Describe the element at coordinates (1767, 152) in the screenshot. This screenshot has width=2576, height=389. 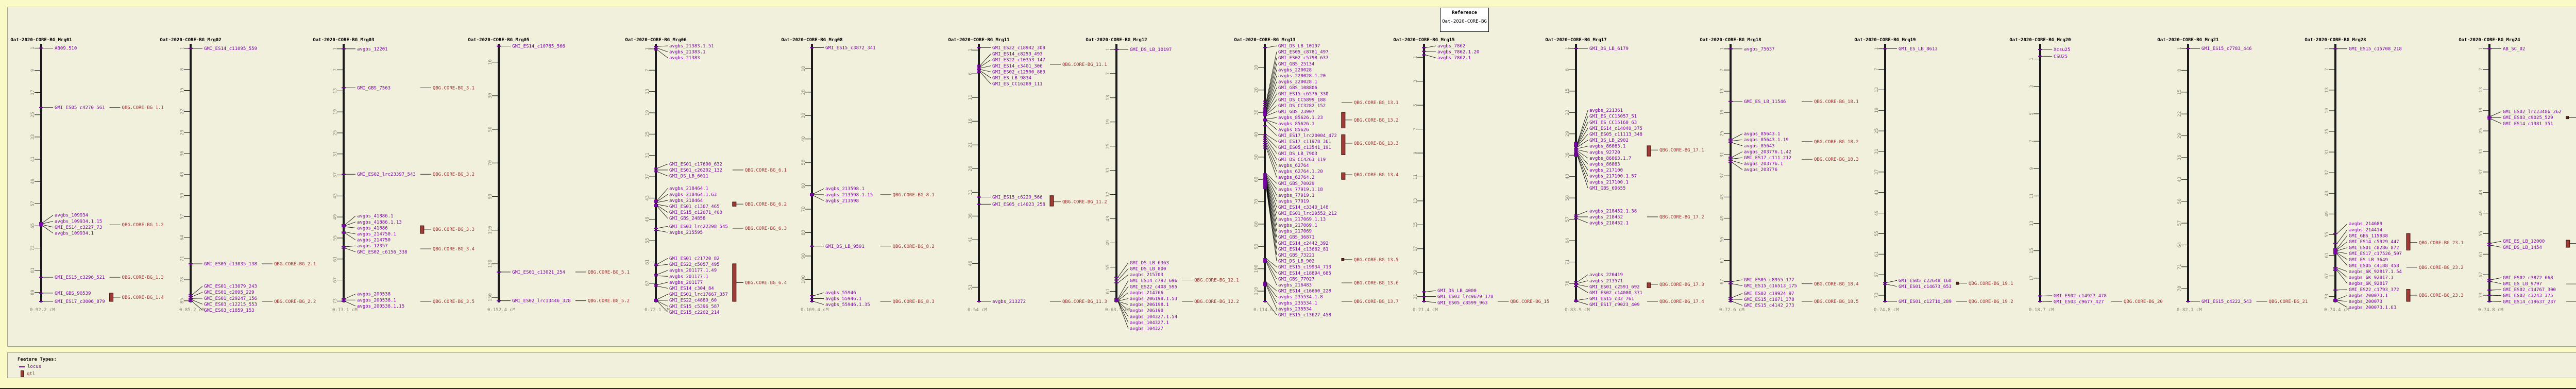
I see `locus-label: avgbs_203776.1.42` at that location.